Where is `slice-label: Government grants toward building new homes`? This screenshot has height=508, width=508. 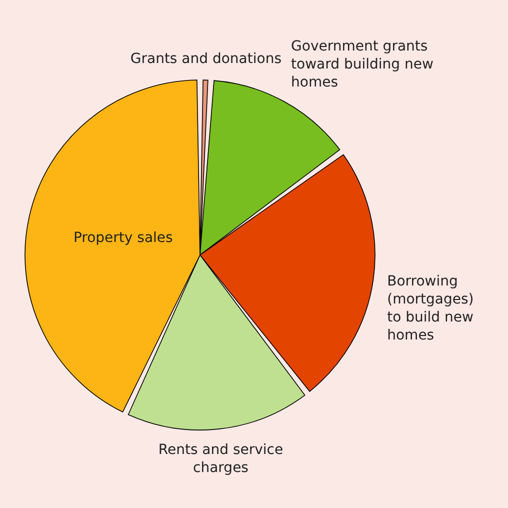
slice-label: Government grants toward building new homes is located at coordinates (362, 64).